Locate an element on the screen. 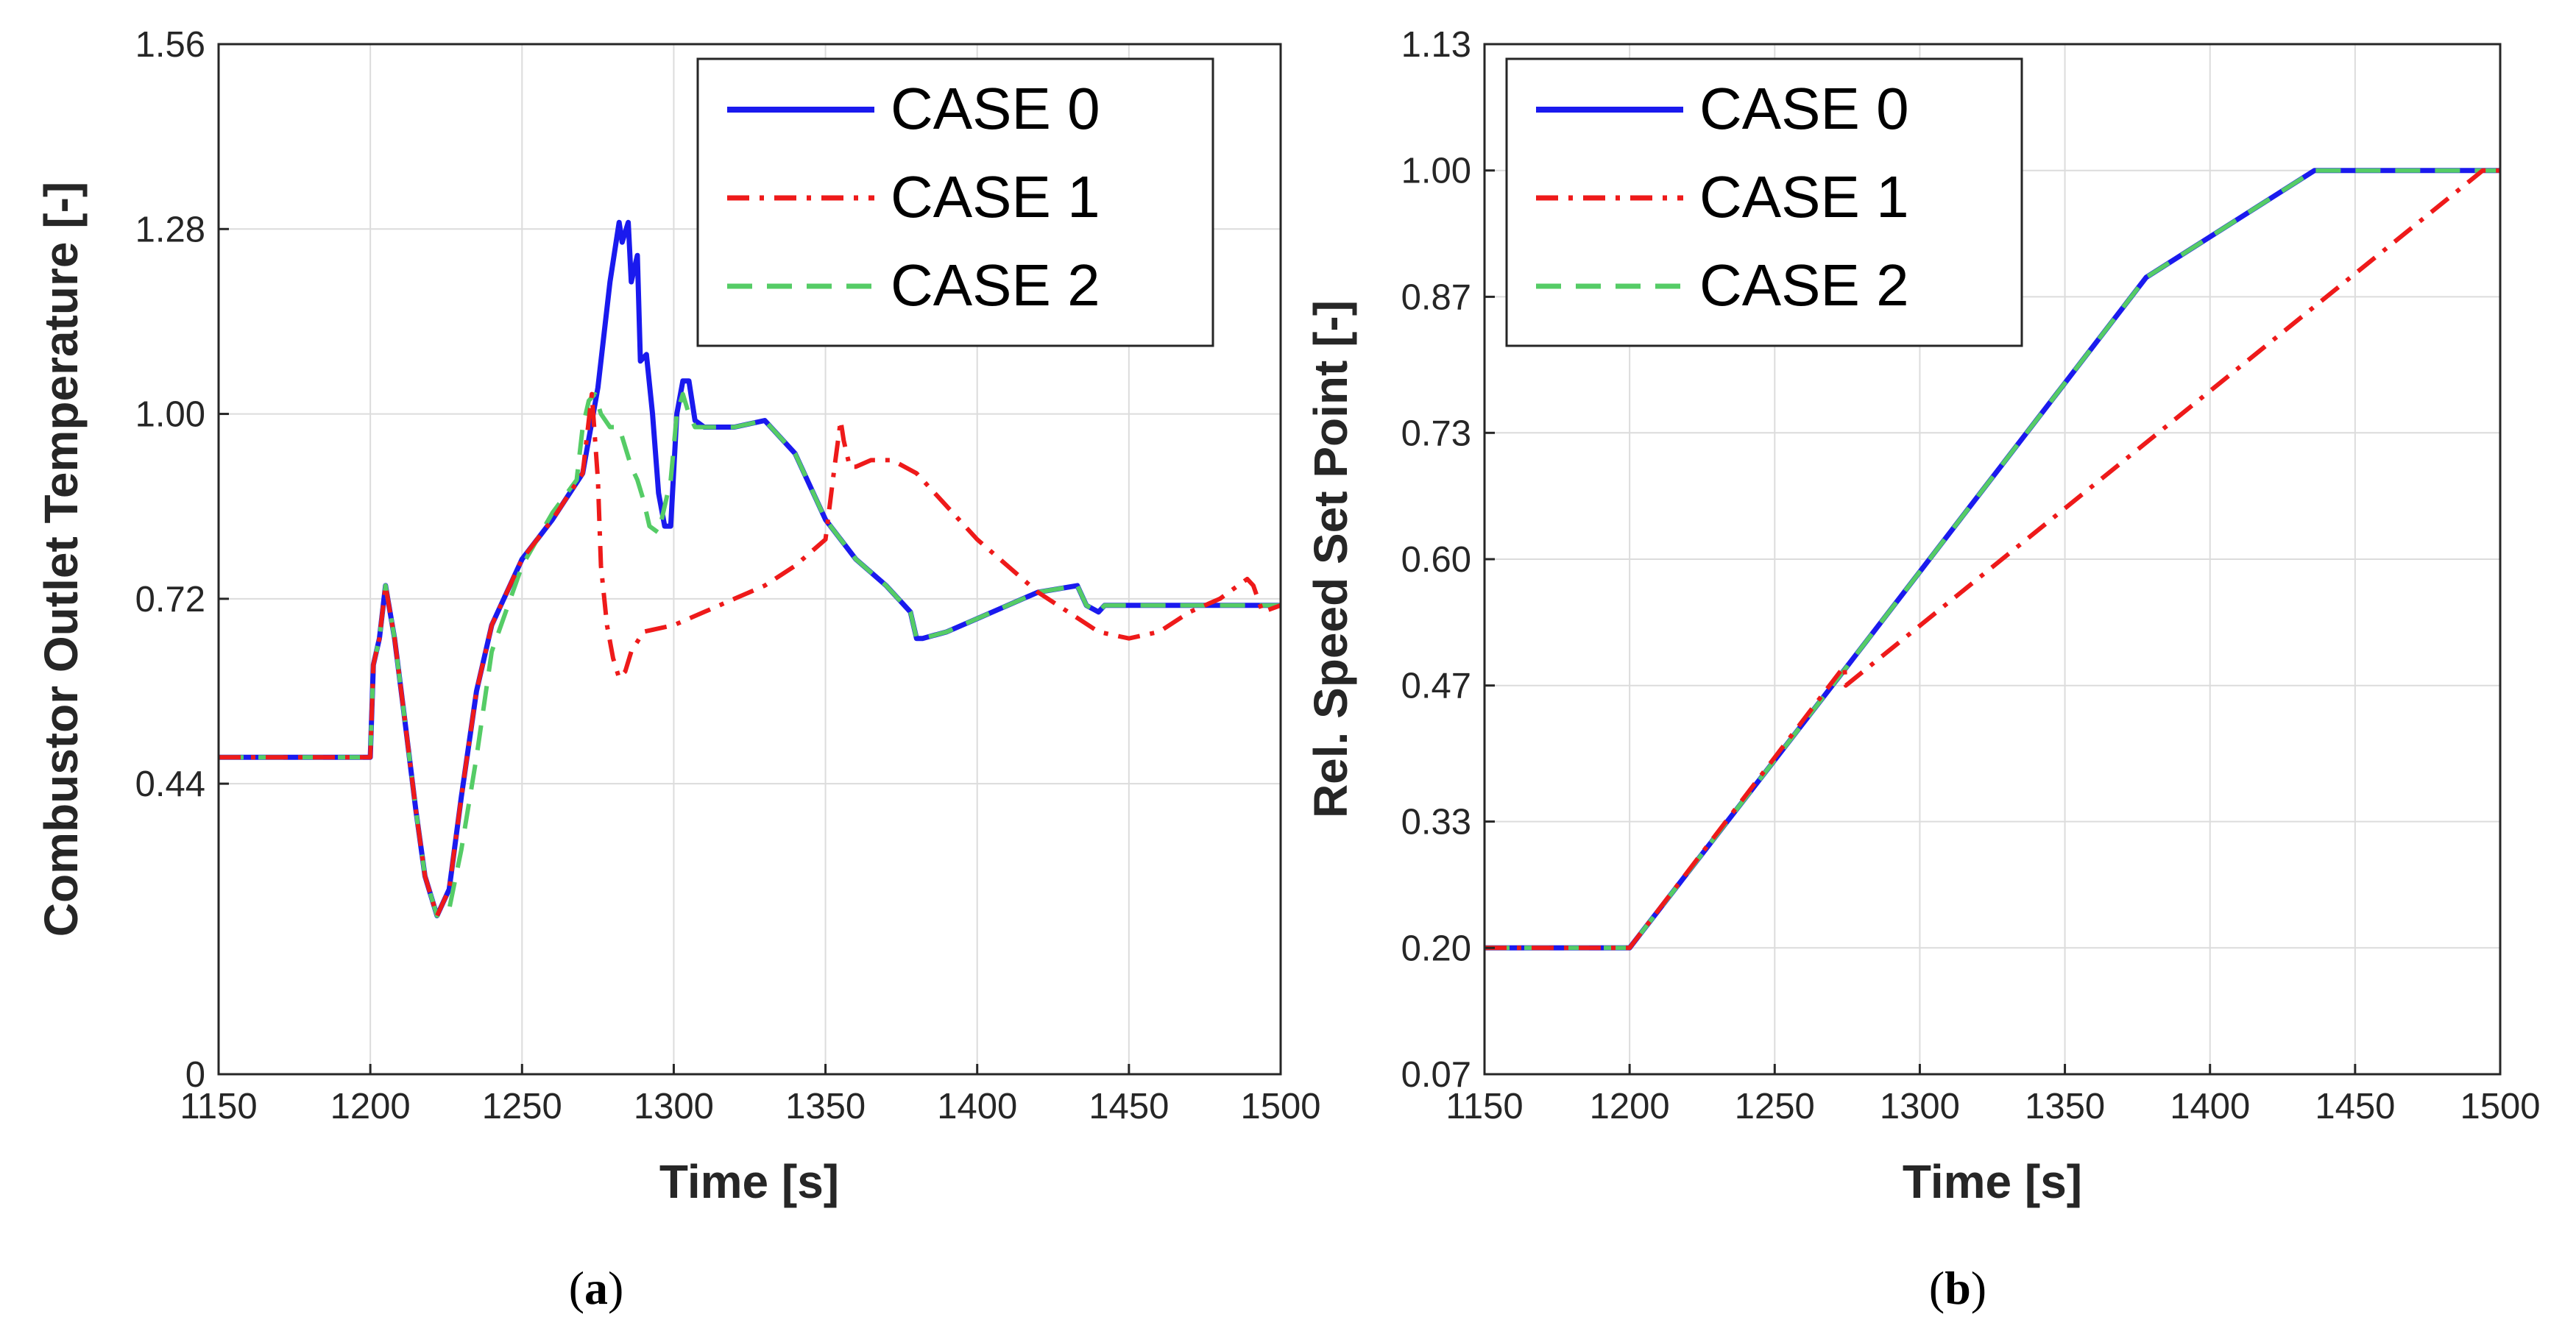 This screenshot has height=1331, width=2576. chart-a-legend: CASE 0 CASE 1 CASE 2 is located at coordinates (955, 202).